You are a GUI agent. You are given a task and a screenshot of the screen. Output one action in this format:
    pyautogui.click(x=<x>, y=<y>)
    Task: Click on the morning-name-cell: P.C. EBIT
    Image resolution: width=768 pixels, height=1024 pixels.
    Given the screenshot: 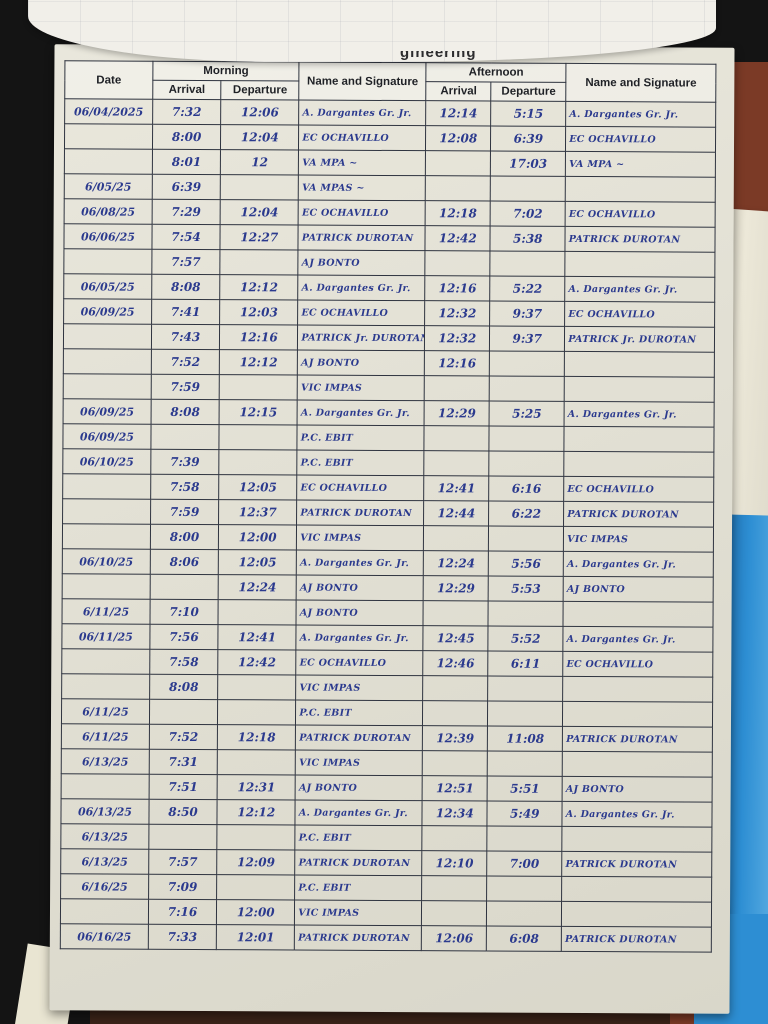 What is the action you would take?
    pyautogui.click(x=361, y=463)
    